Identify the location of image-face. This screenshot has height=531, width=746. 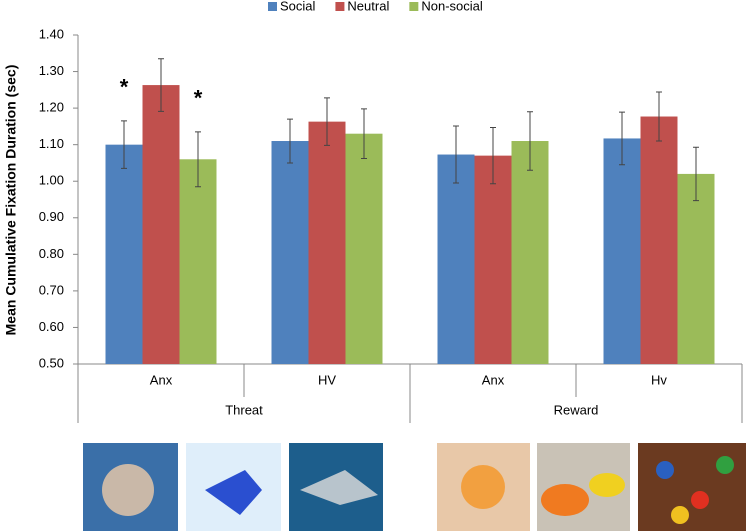
(128, 490).